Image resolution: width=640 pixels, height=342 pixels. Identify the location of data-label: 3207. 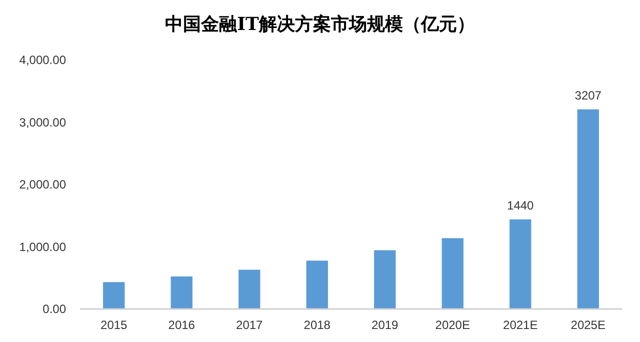
(588, 95).